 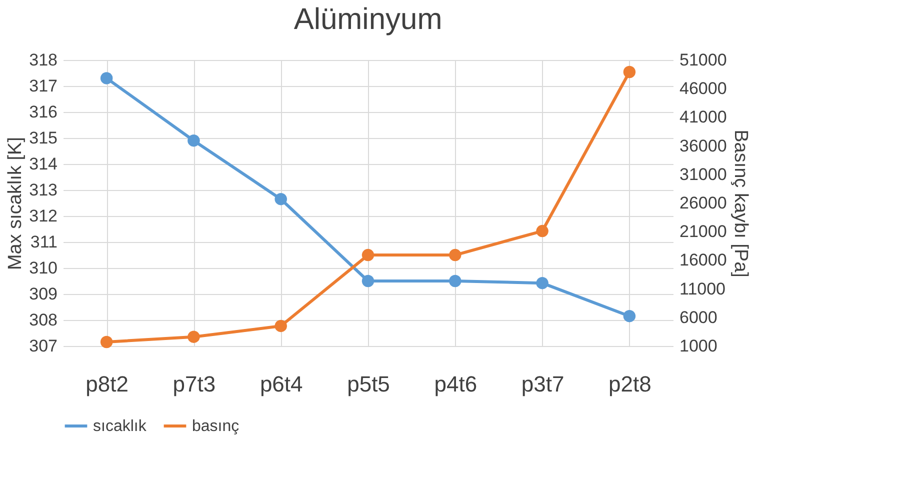 I want to click on y-tick-label: 316, so click(x=43, y=112).